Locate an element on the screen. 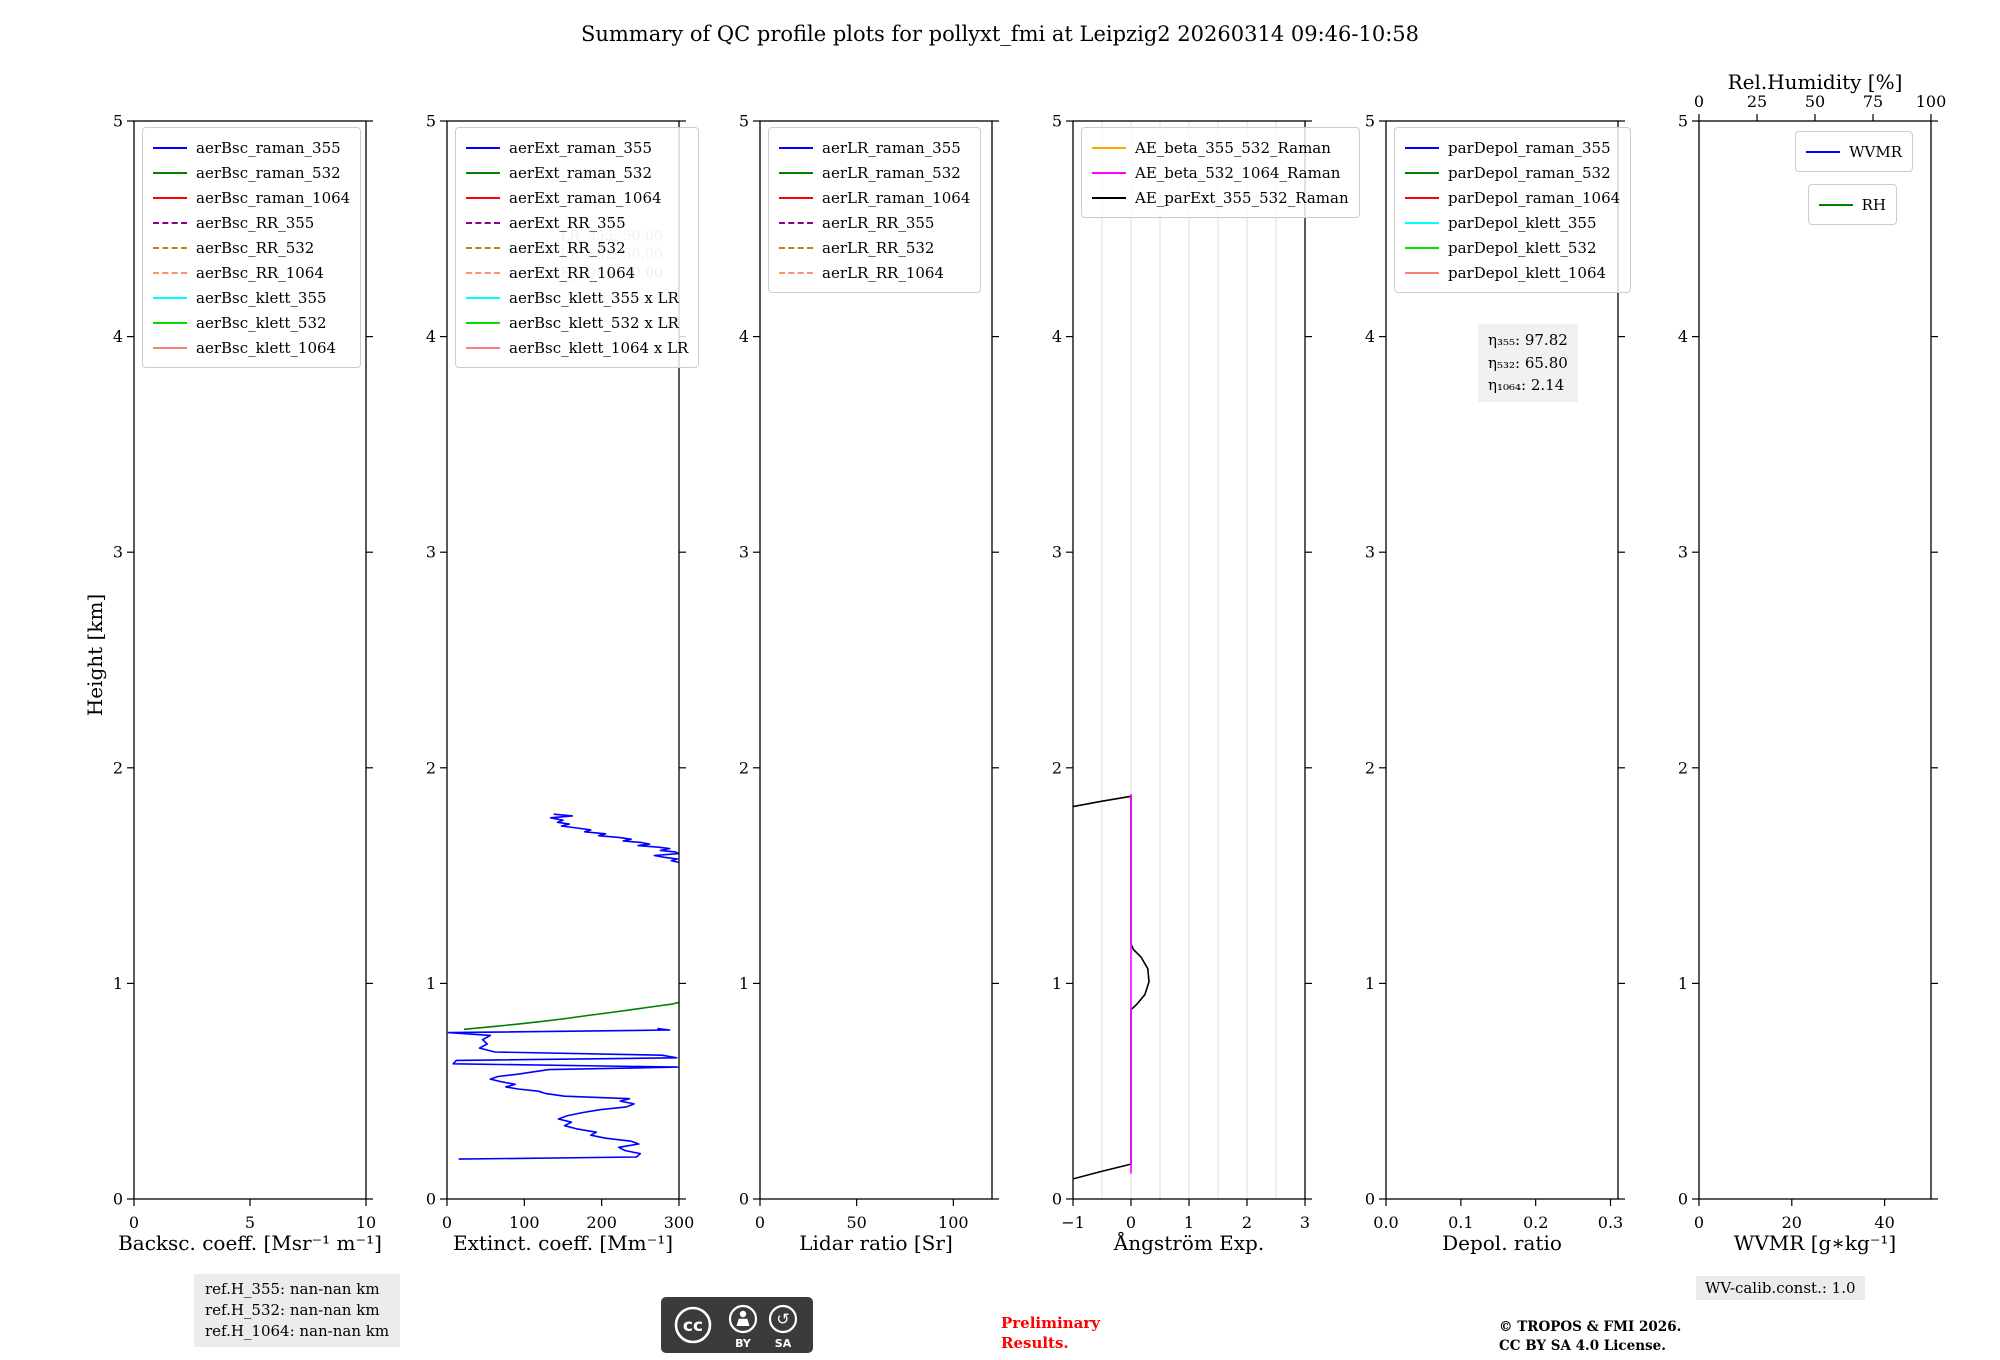 The image size is (2000, 1360). backscatter-x-label: Backsc. coeff. [Msr⁻¹ m⁻¹] is located at coordinates (250, 1243).